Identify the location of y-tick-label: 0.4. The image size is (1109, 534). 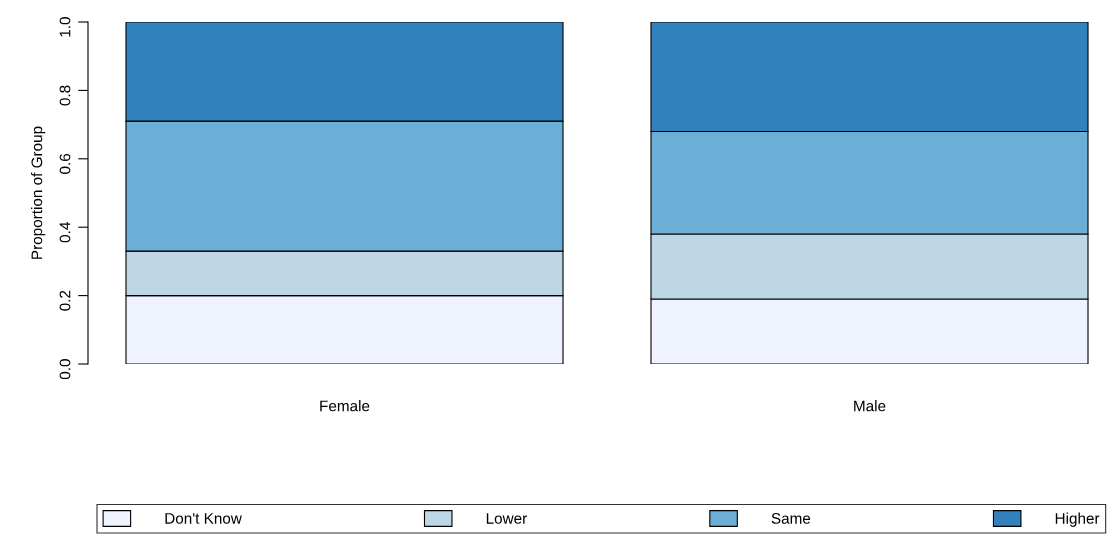
(65, 232).